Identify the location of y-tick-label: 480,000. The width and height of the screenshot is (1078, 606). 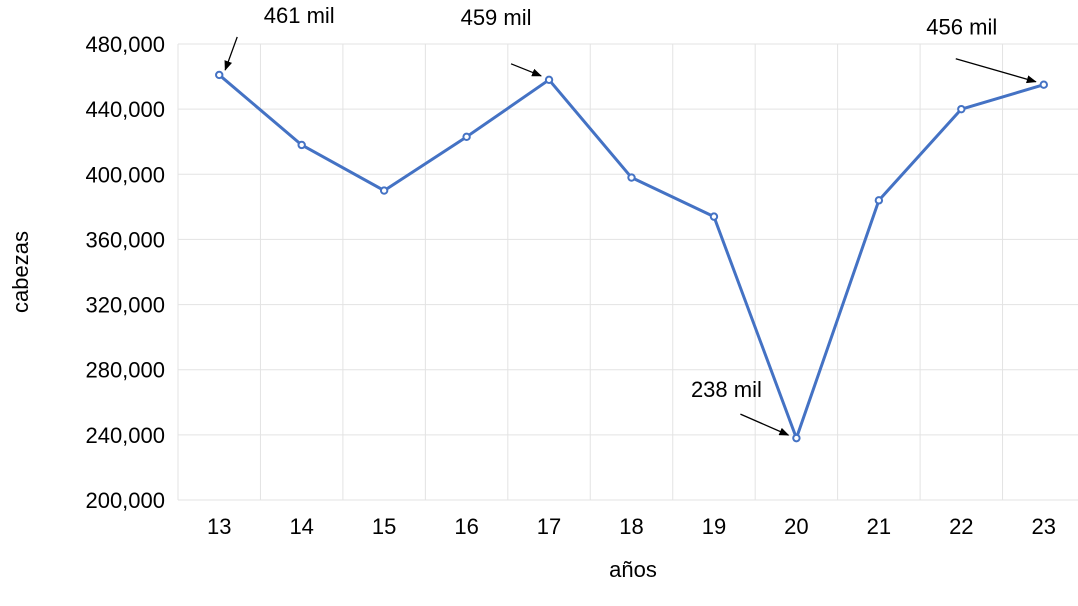
(125, 44).